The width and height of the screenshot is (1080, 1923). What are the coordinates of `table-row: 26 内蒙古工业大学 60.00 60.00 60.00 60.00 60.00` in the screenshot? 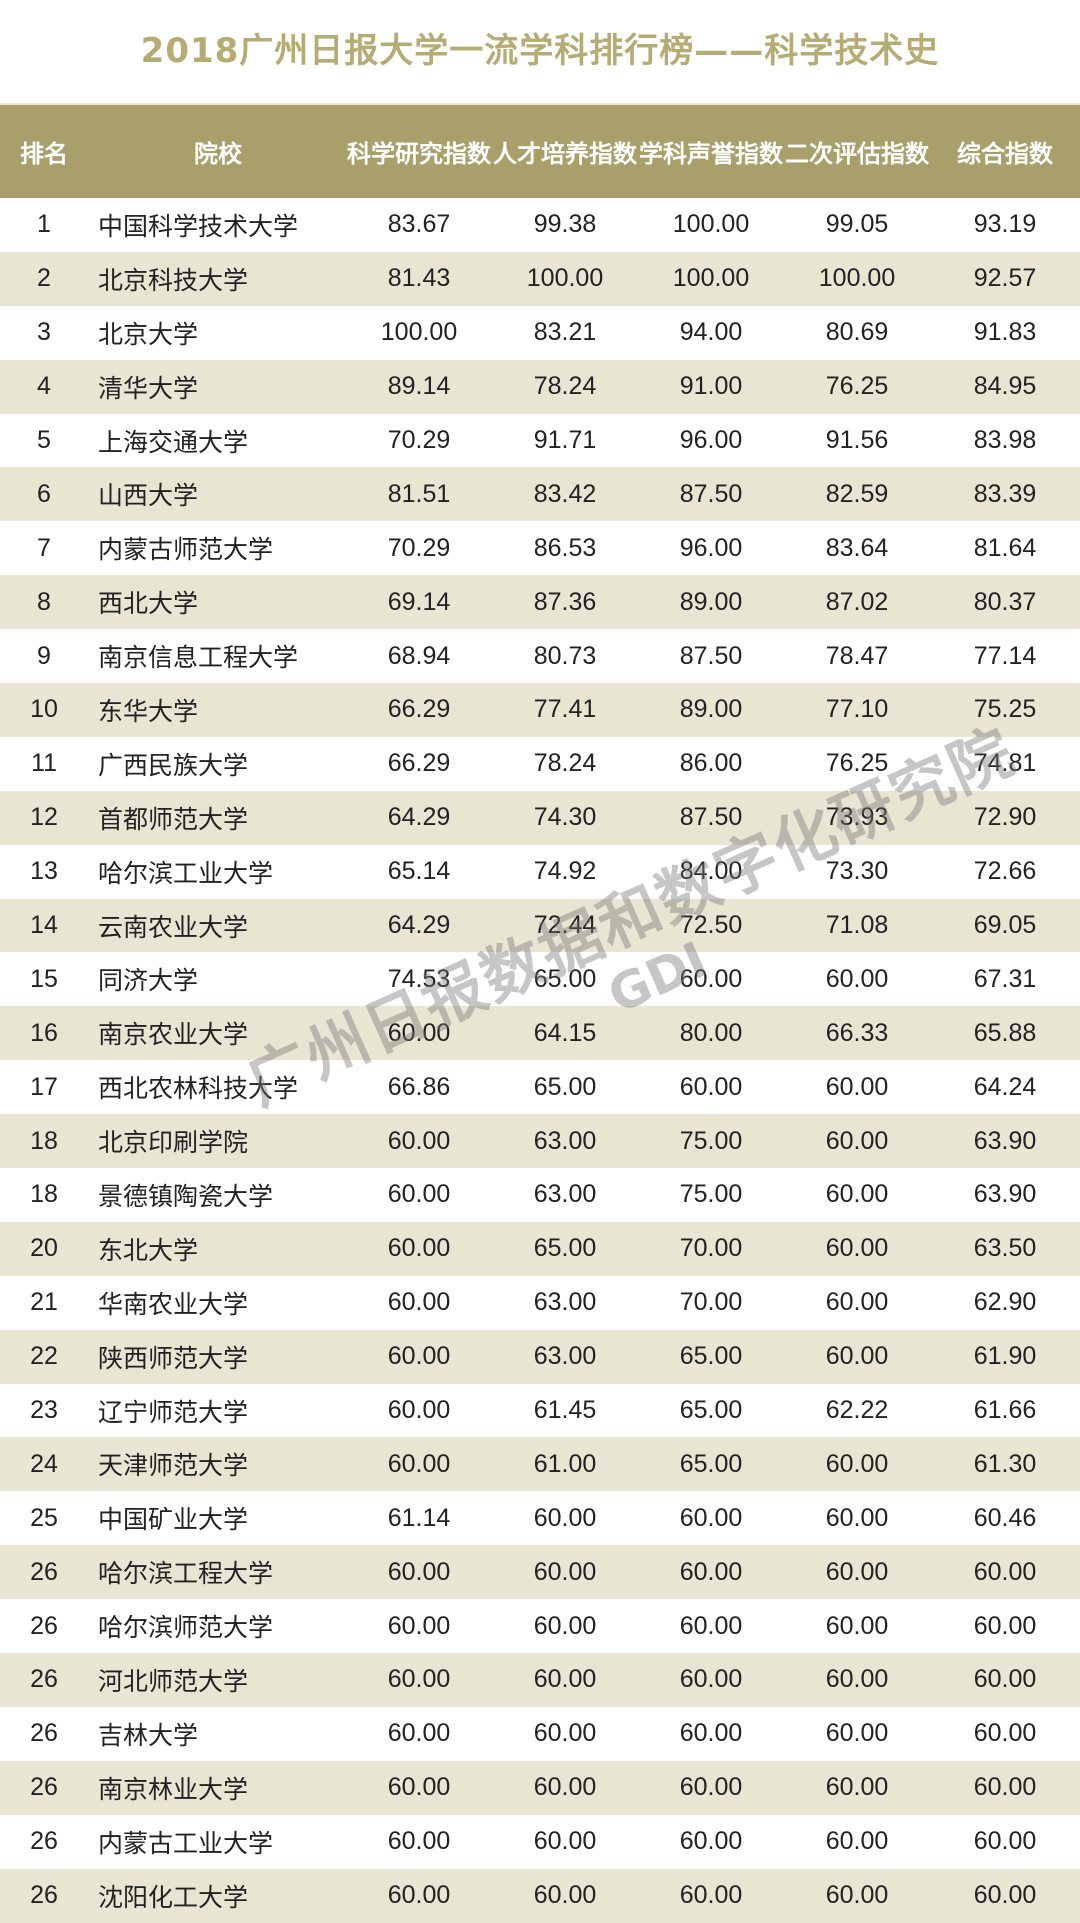 It's located at (540, 1841).